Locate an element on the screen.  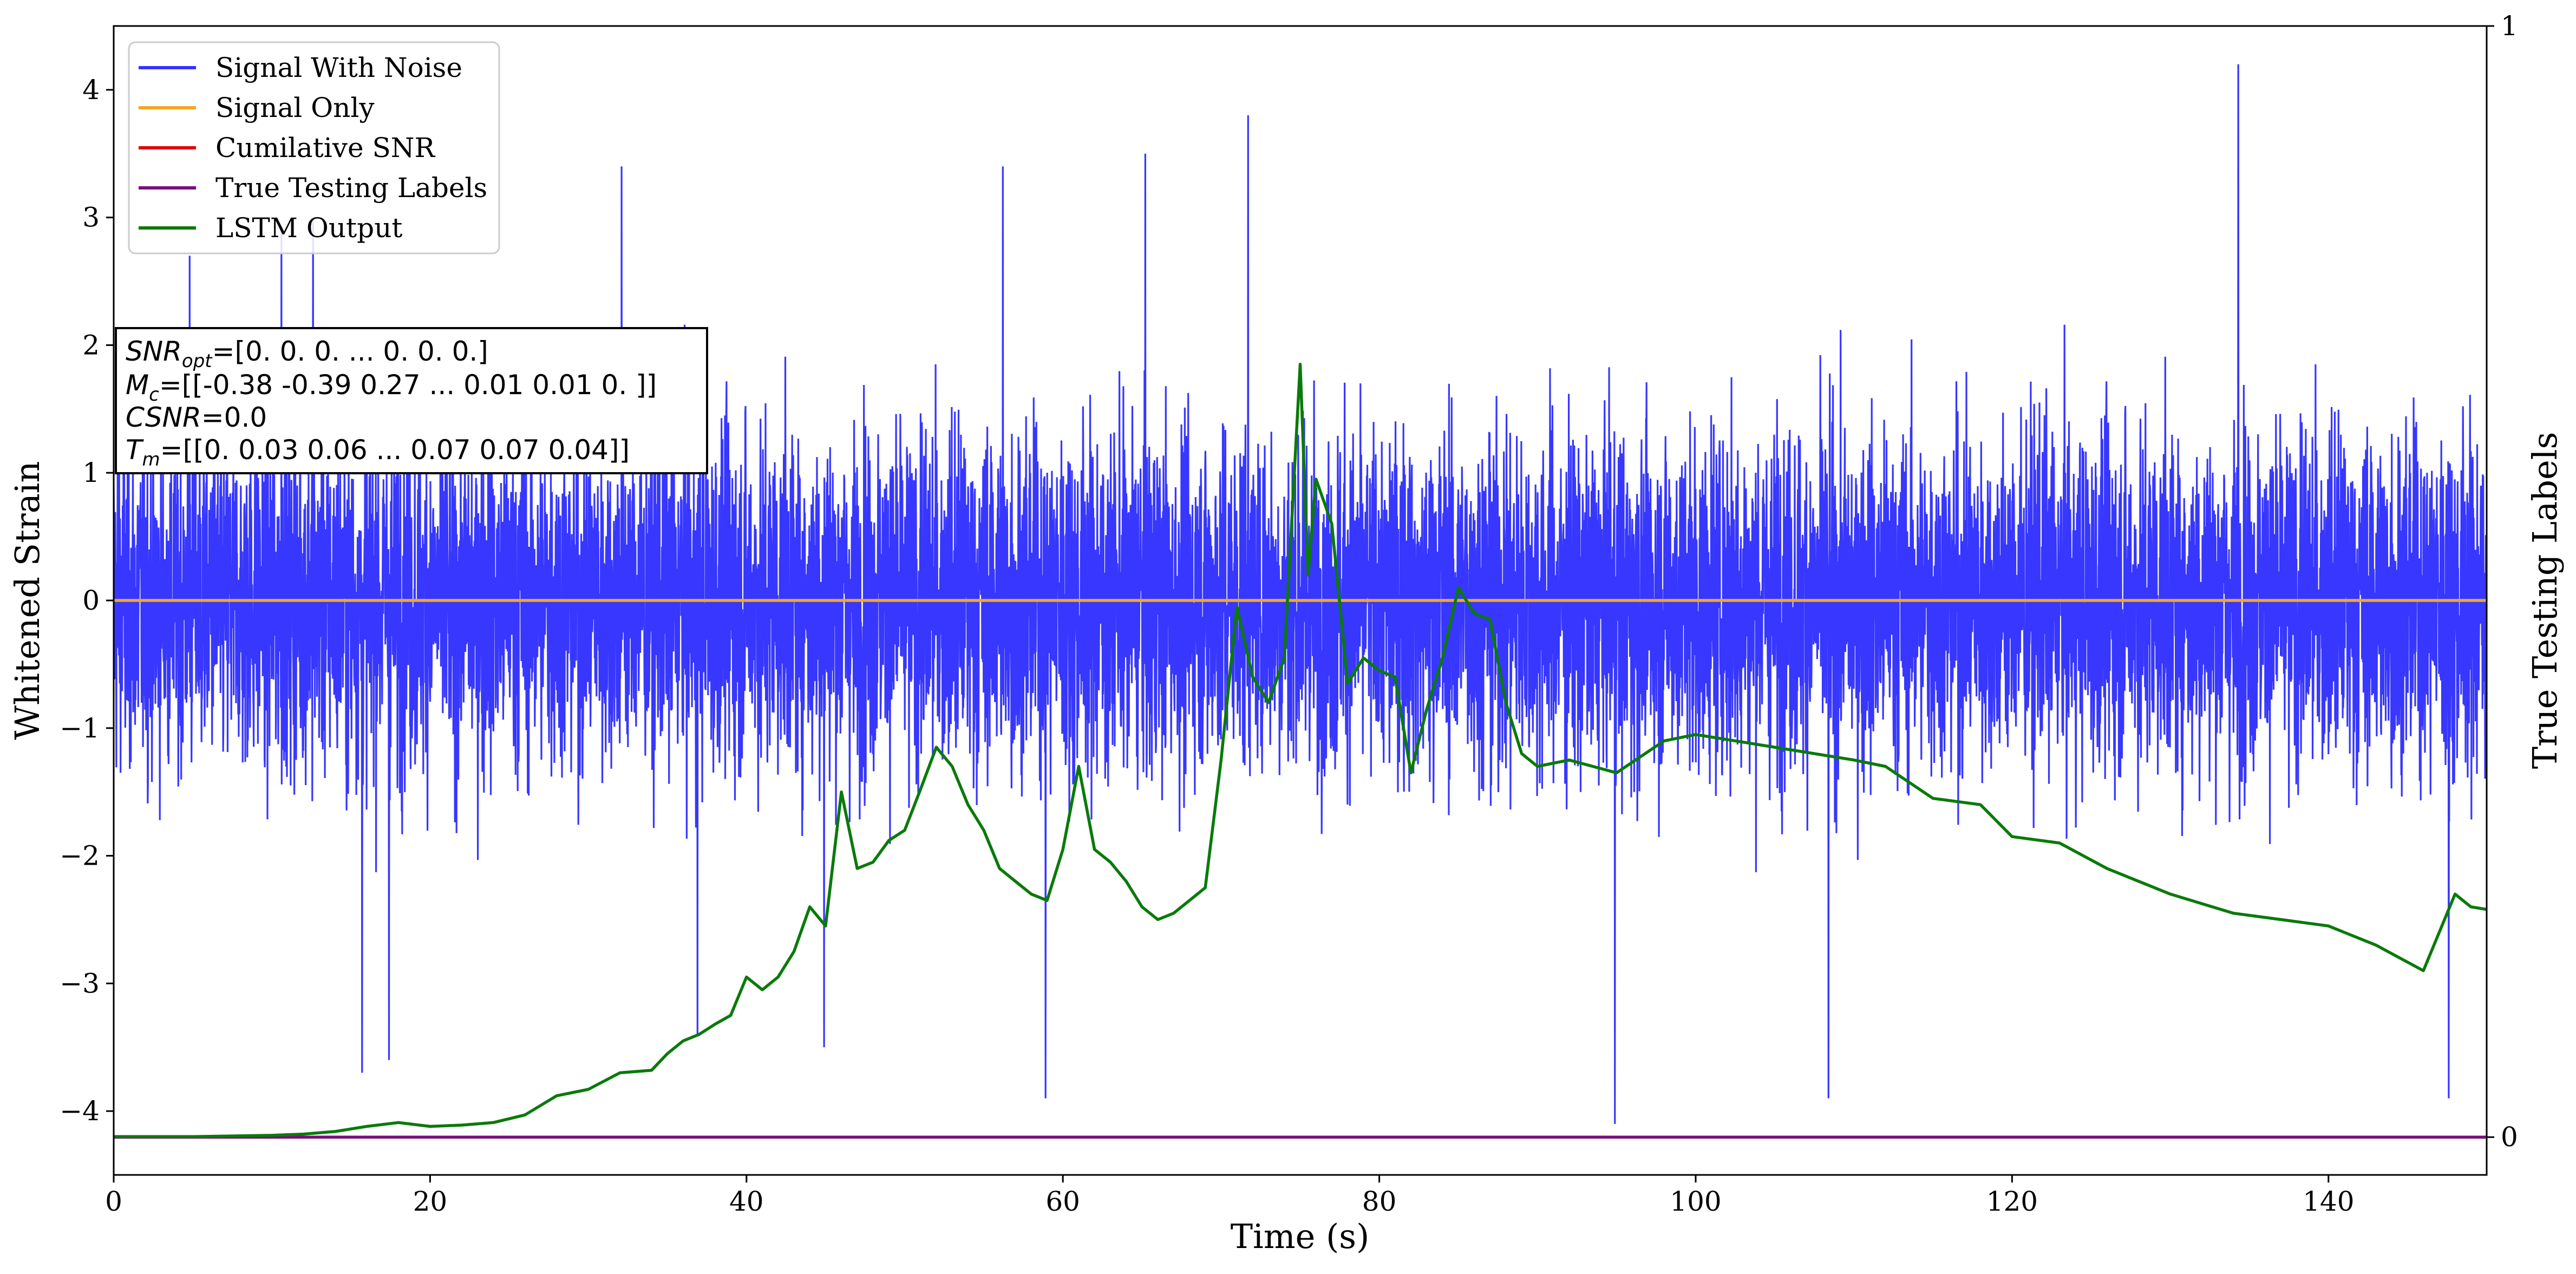
y-tick-label: −1 is located at coordinates (80, 728).